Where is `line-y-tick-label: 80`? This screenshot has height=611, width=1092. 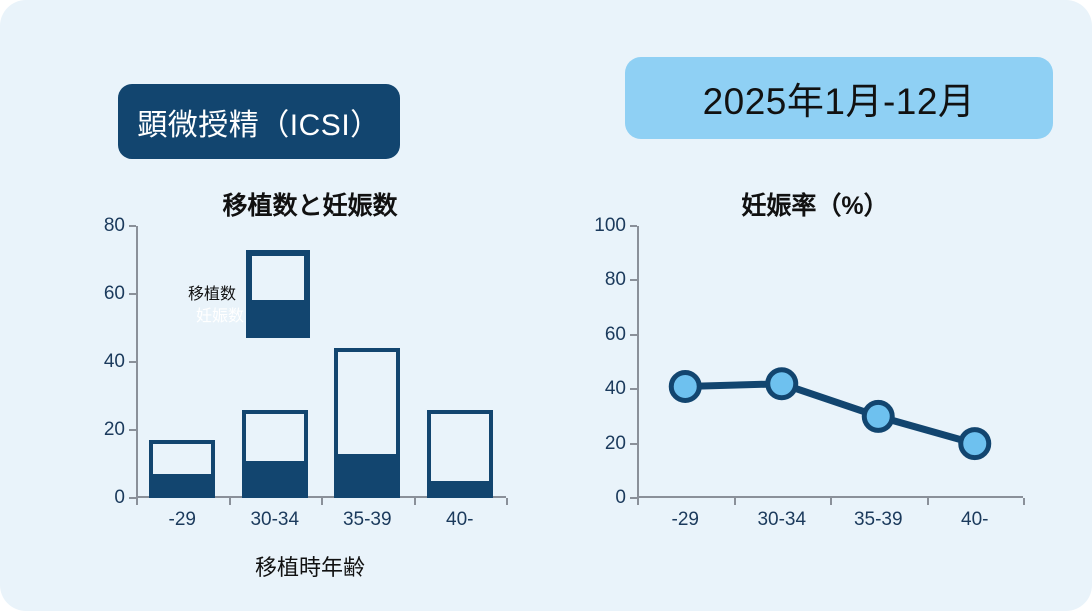
line-y-tick-label: 80 is located at coordinates (615, 280).